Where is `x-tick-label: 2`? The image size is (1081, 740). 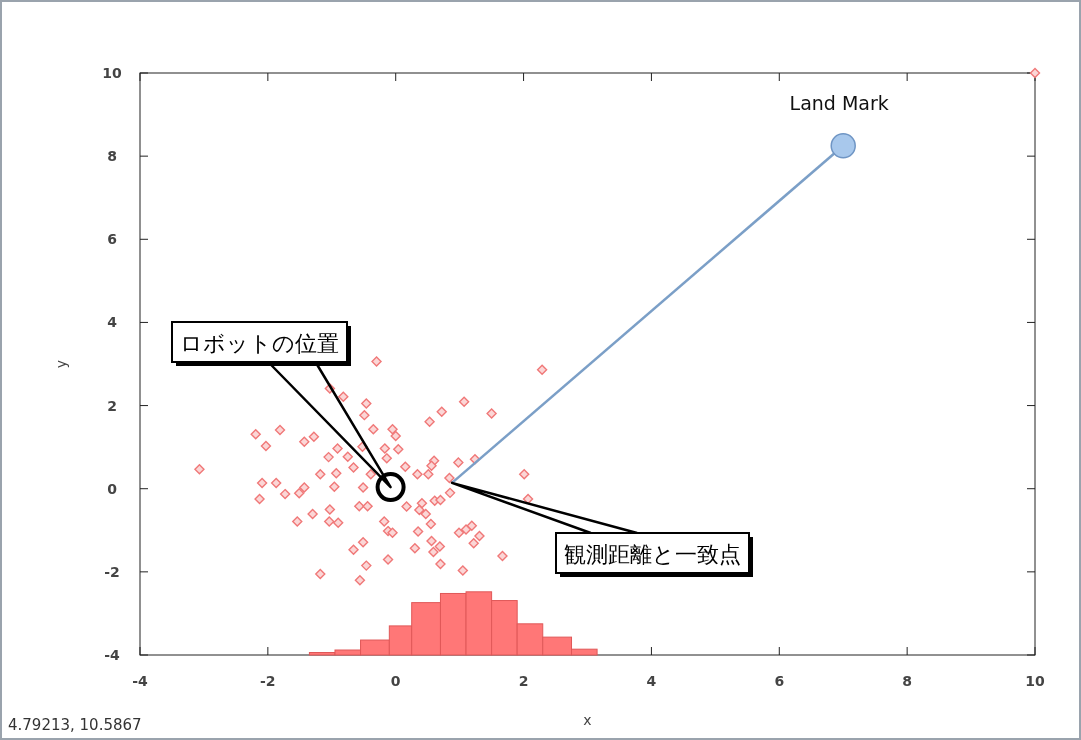
x-tick-label: 2 is located at coordinates (523, 681).